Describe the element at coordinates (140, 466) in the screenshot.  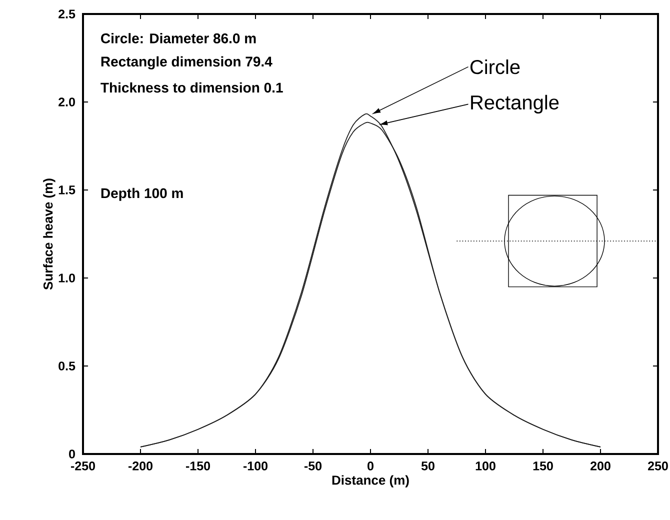
I see `x-tick-label: -200` at that location.